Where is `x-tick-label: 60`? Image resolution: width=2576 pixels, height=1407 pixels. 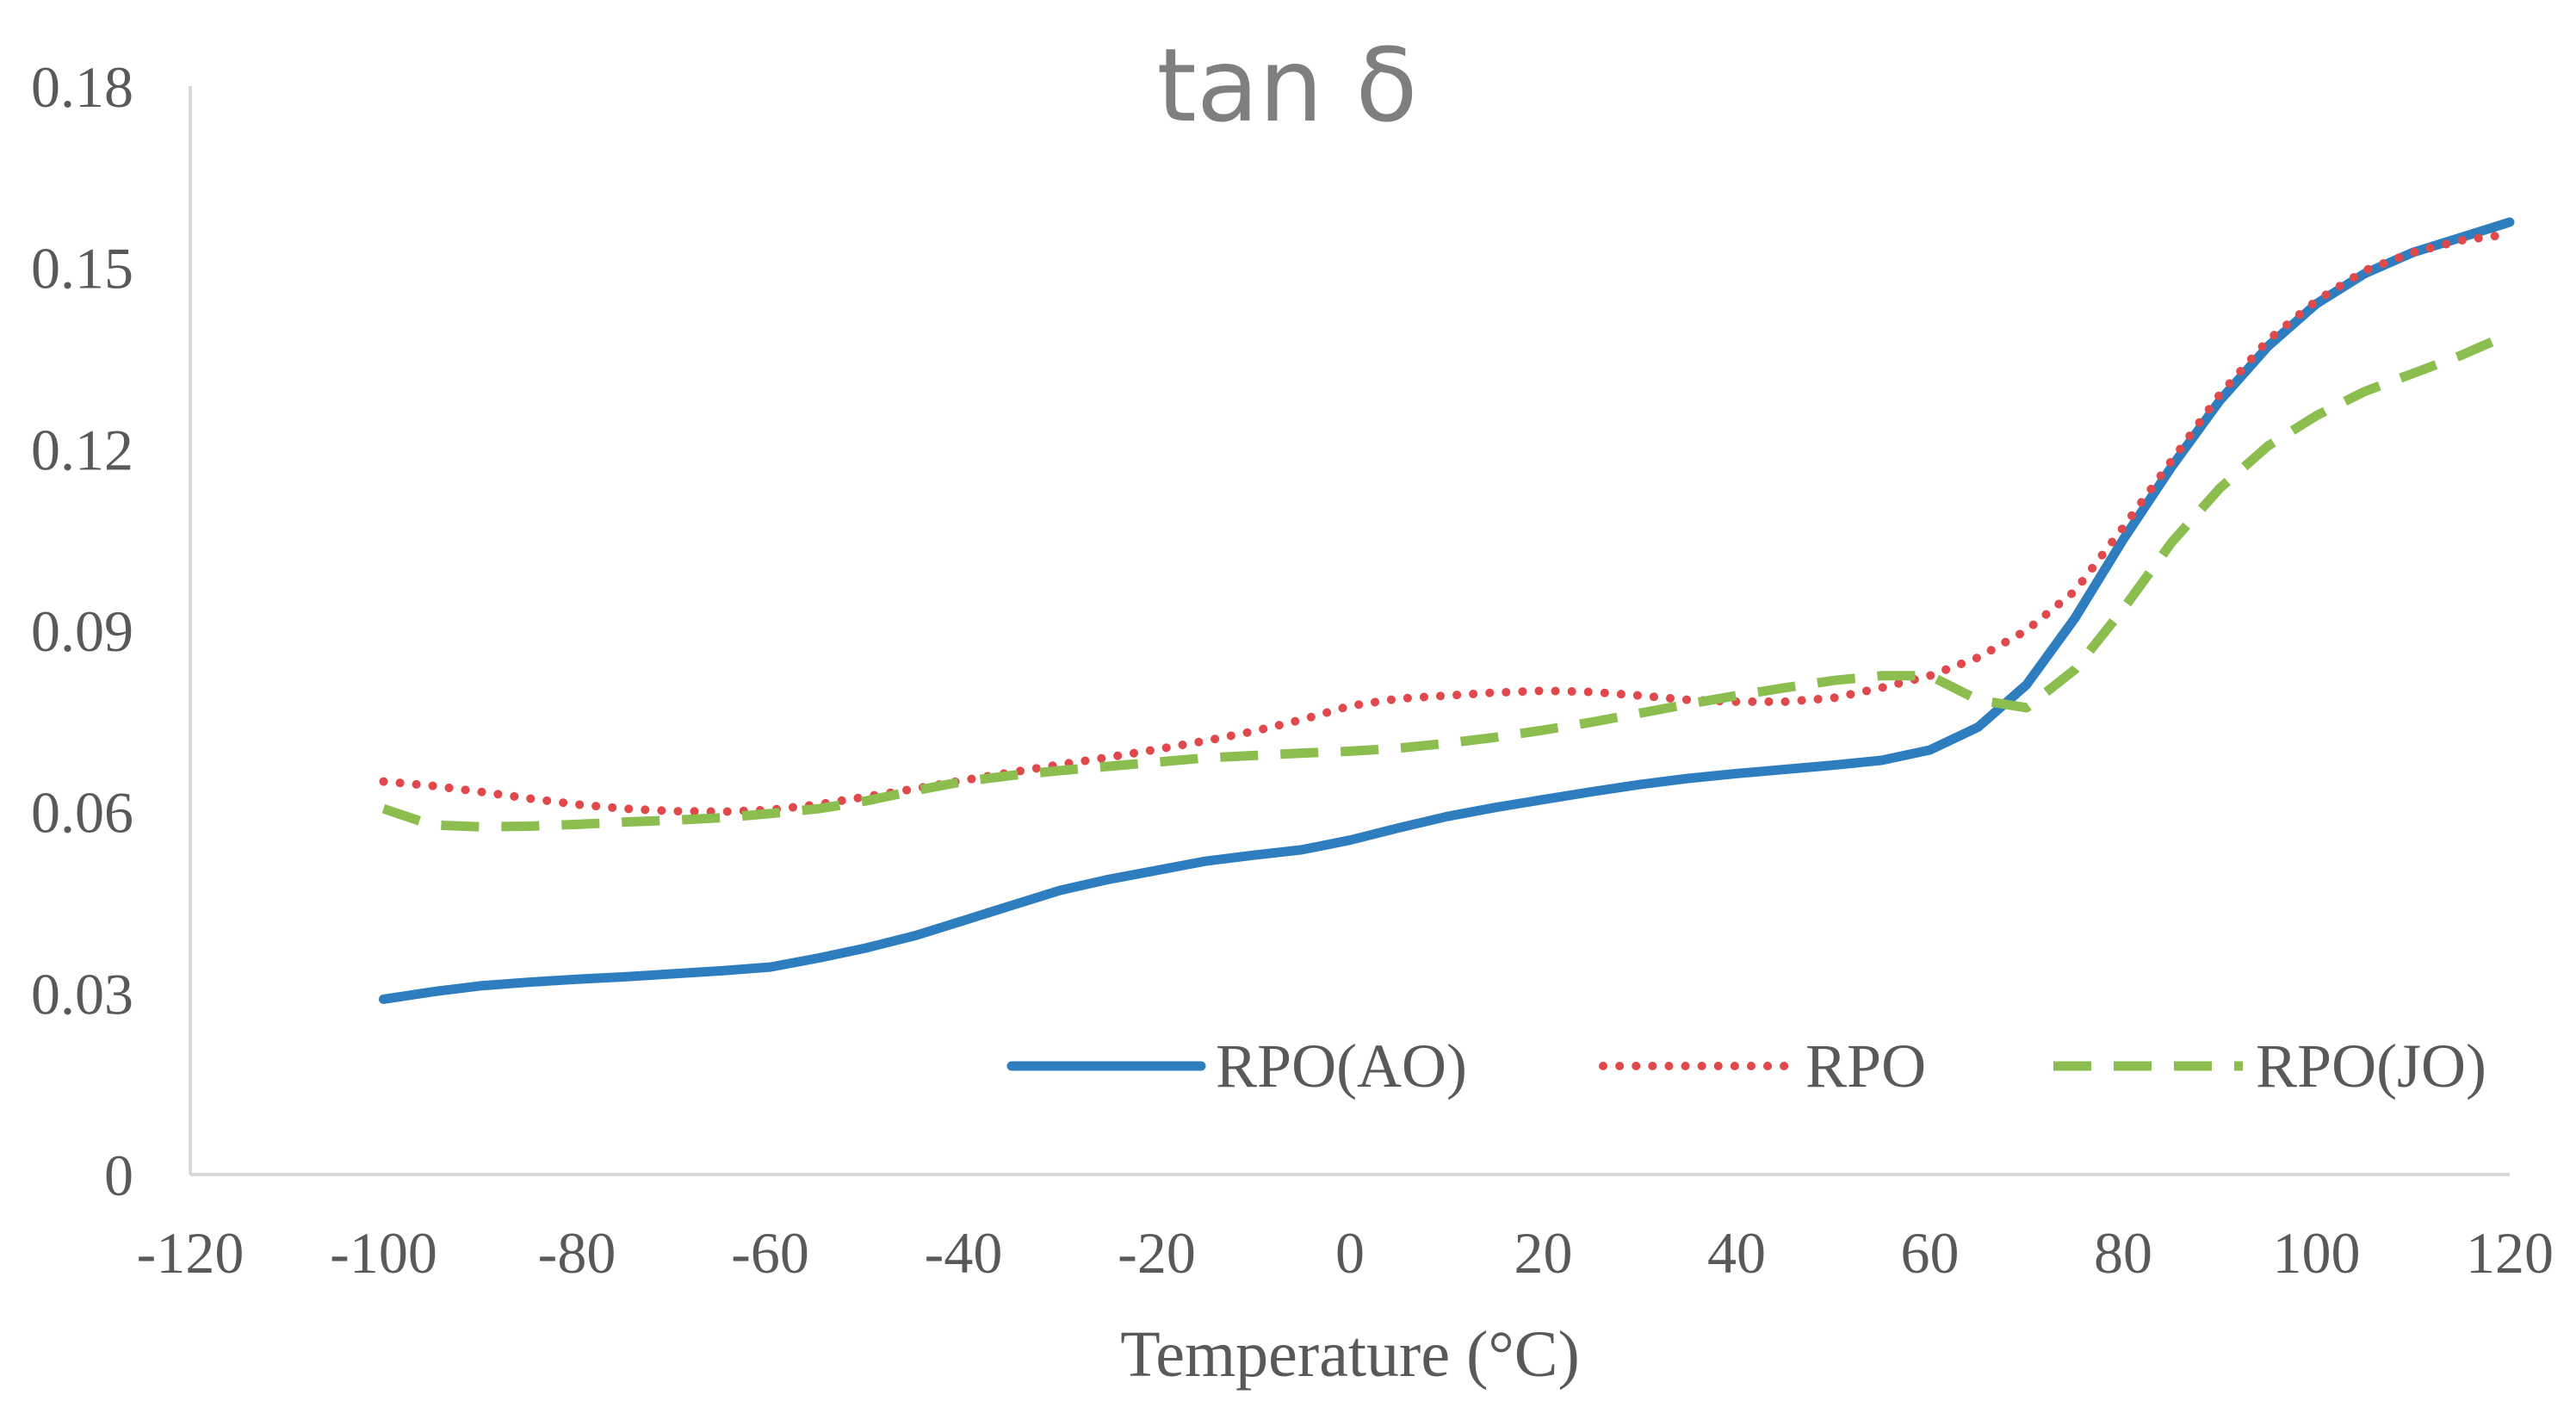
x-tick-label: 60 is located at coordinates (1930, 1253).